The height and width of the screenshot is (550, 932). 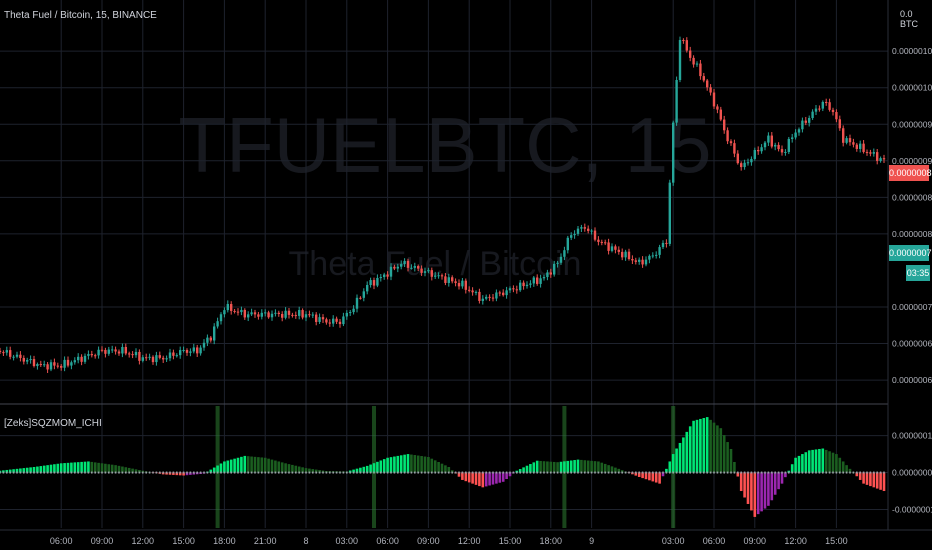 I want to click on indicator-title: [Zeks]SQZMOM_ICHI, so click(x=53, y=423).